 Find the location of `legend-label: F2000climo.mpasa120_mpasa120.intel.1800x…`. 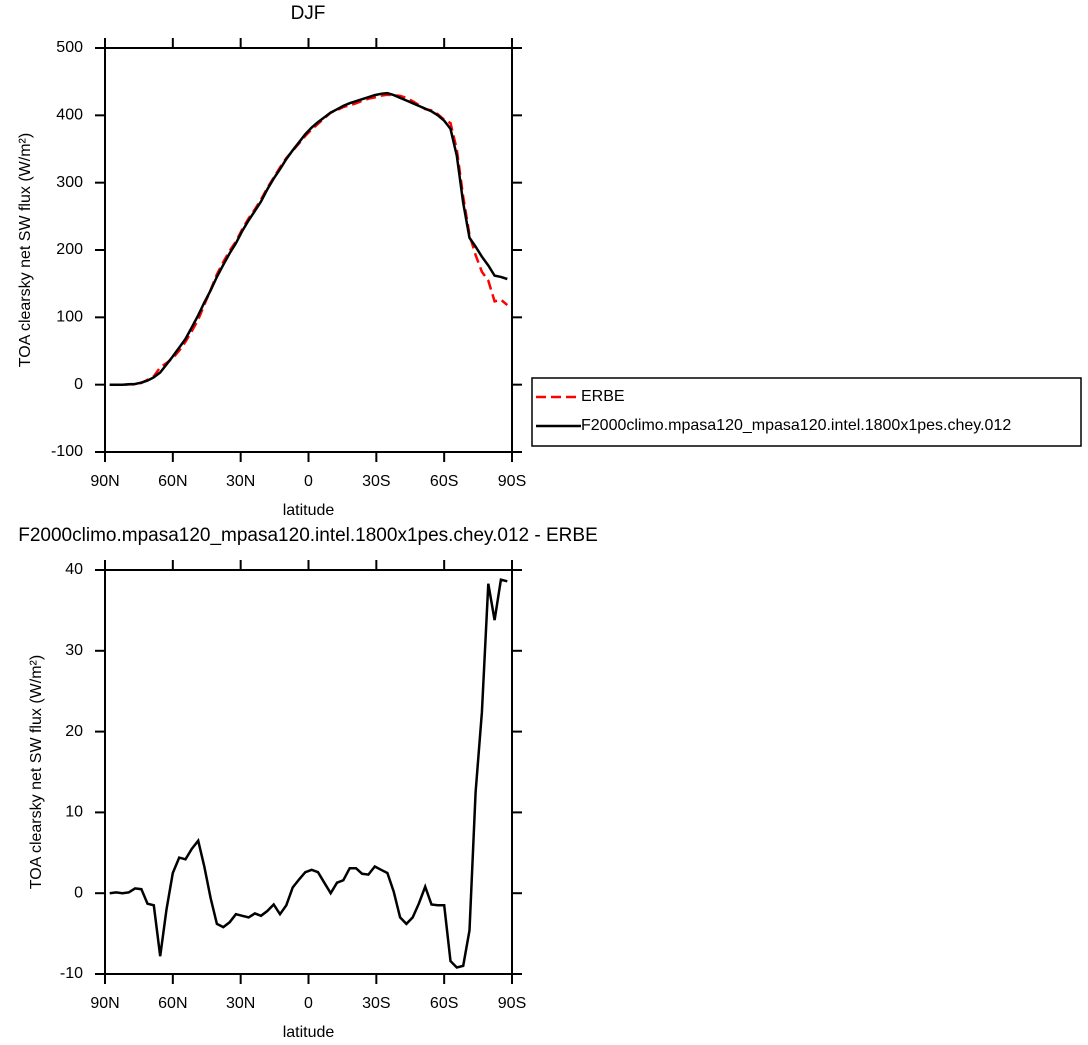

legend-label: F2000climo.mpasa120_mpasa120.intel.1800x… is located at coordinates (796, 425).